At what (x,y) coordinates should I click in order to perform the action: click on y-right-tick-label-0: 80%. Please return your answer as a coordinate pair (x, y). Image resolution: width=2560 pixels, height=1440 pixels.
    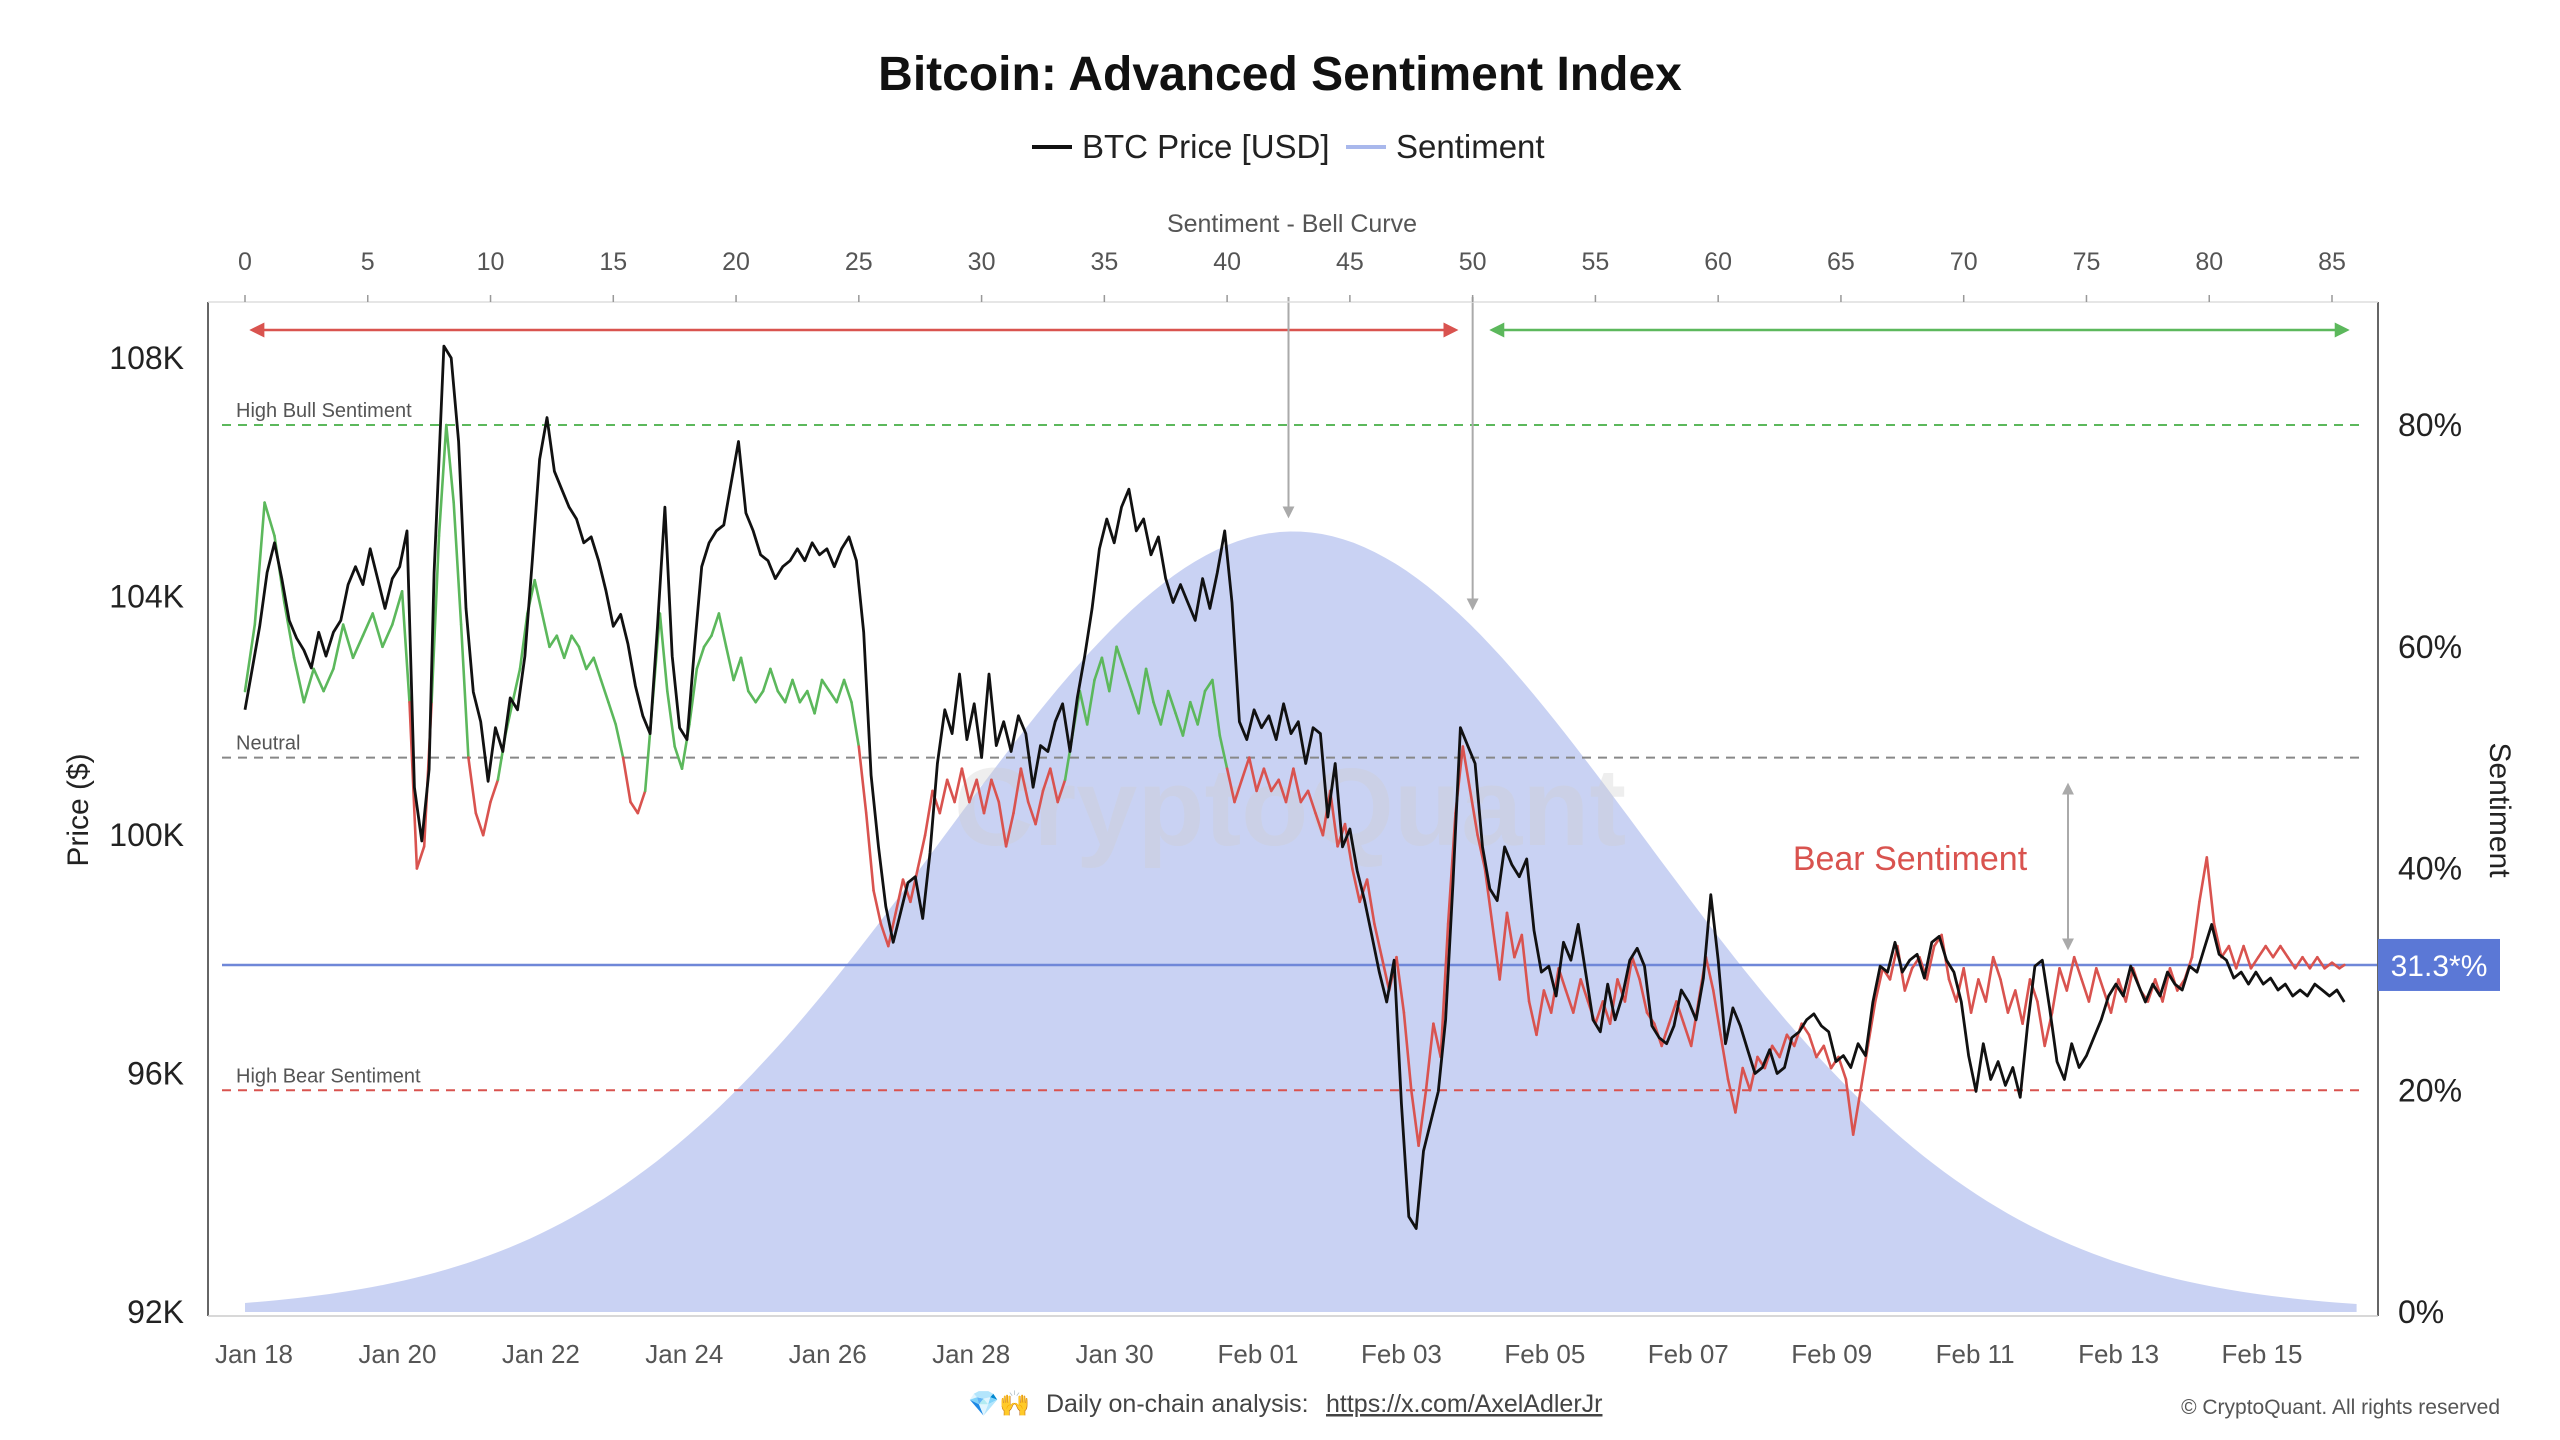
    Looking at the image, I should click on (2430, 425).